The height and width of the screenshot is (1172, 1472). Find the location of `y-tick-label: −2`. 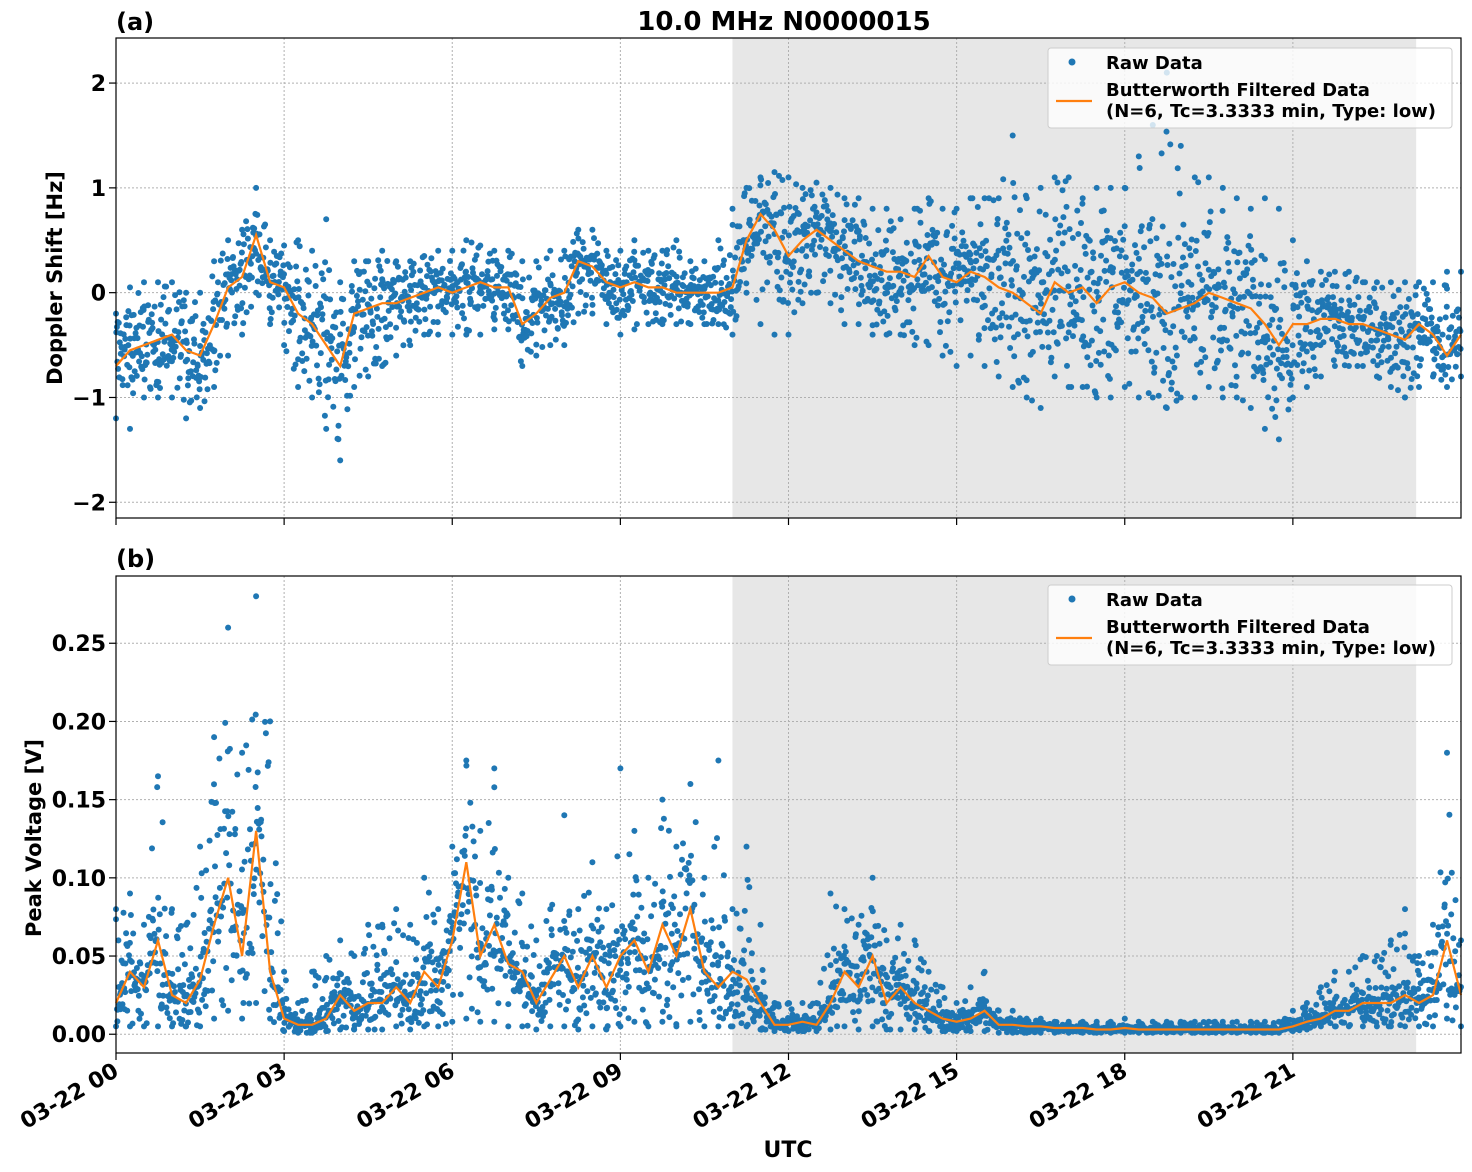

y-tick-label: −2 is located at coordinates (89, 503).